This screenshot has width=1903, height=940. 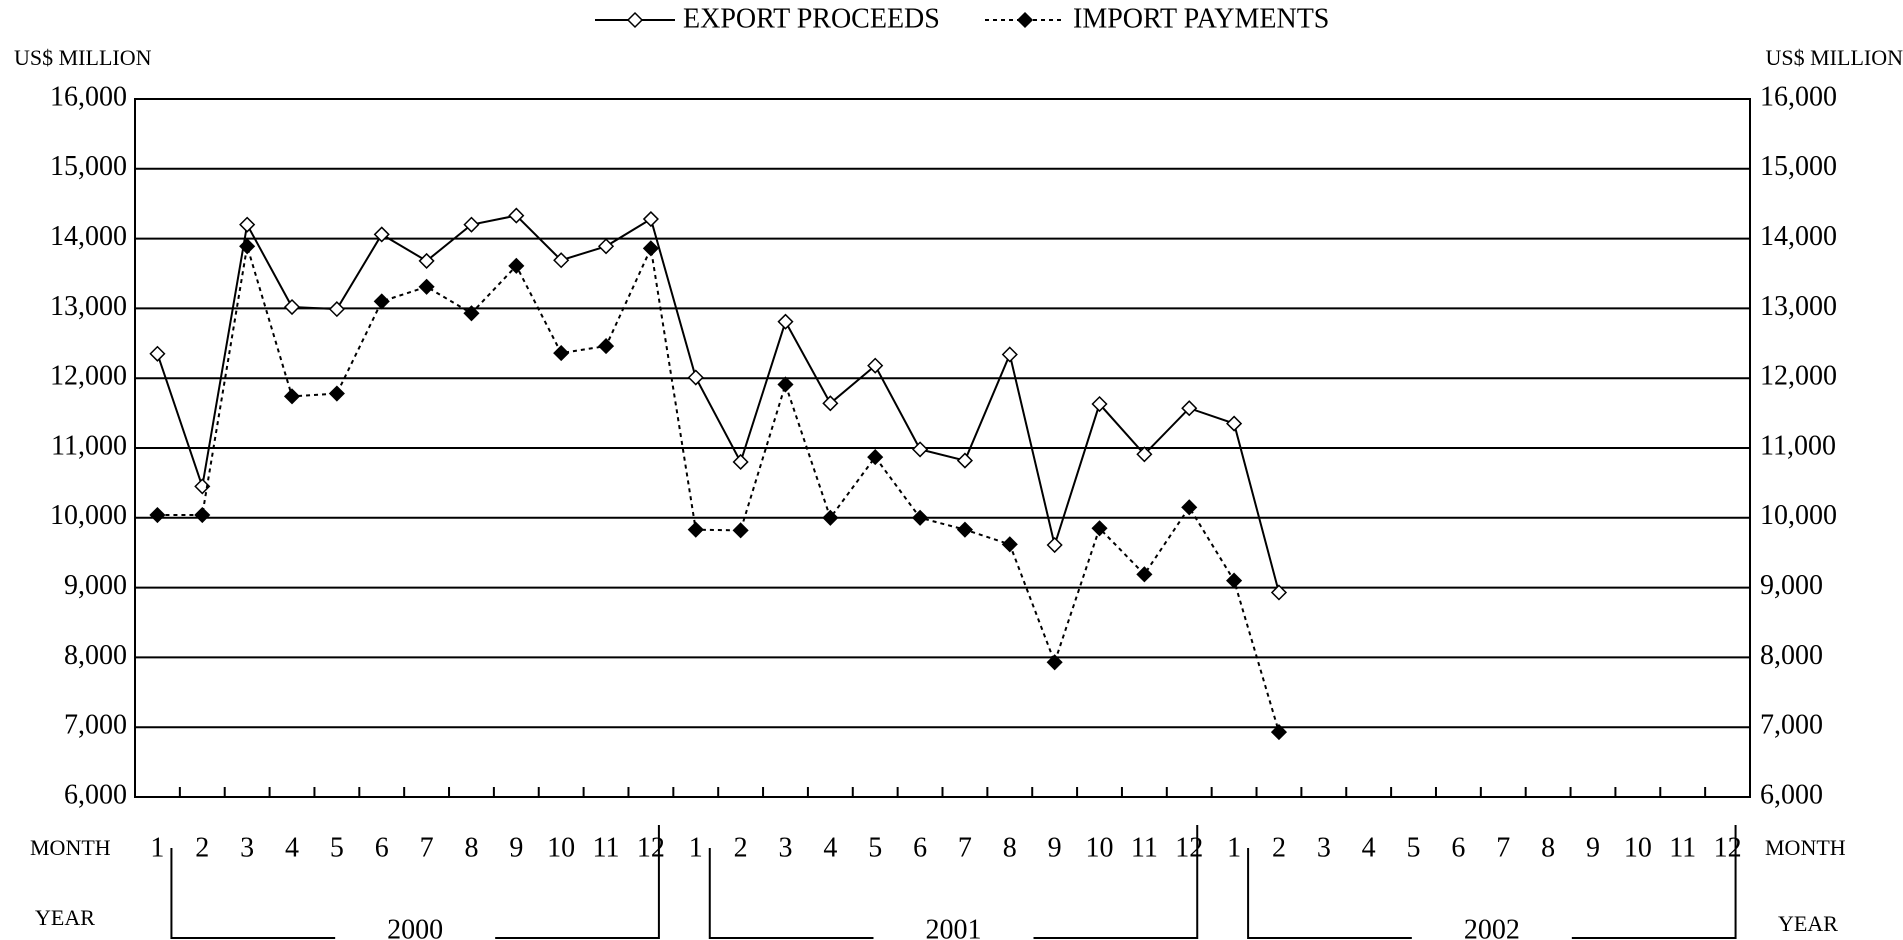 I want to click on y-tick-label: 10,000, so click(x=88, y=515).